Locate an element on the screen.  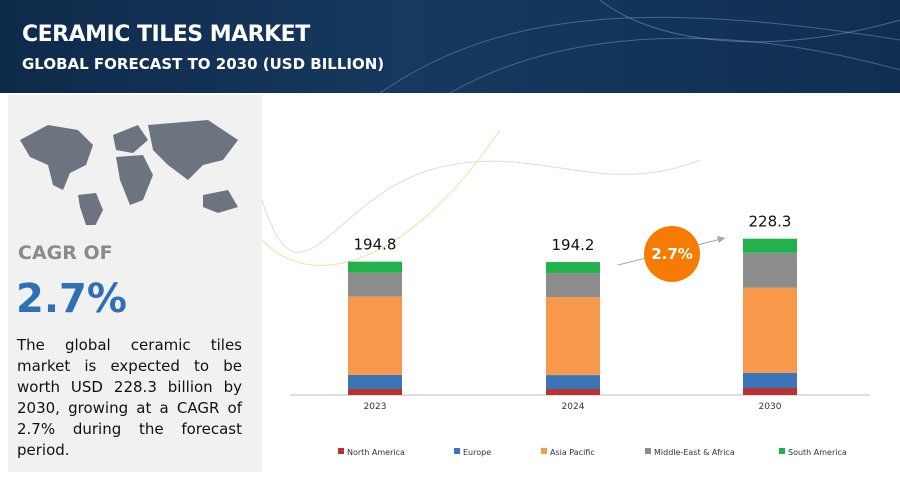
cagr-heading: CAGR OF is located at coordinates (65, 253).